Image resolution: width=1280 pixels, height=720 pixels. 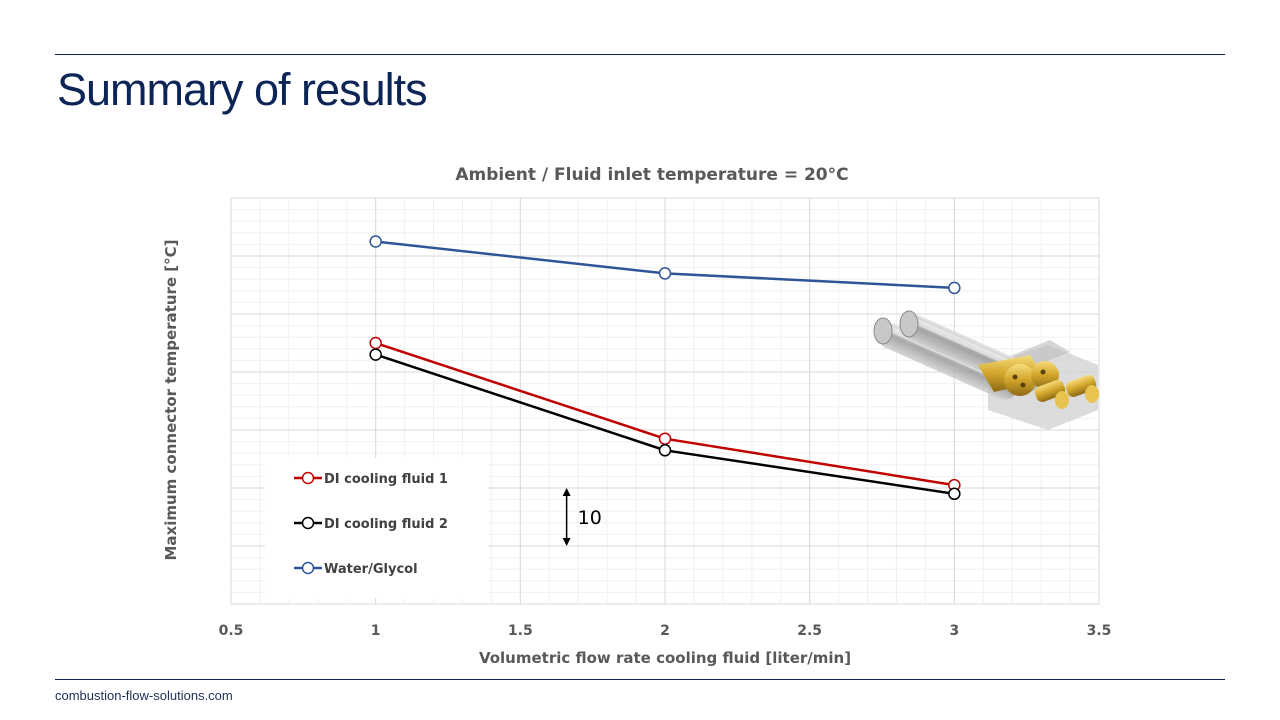 I want to click on footer-rule, so click(x=640, y=679).